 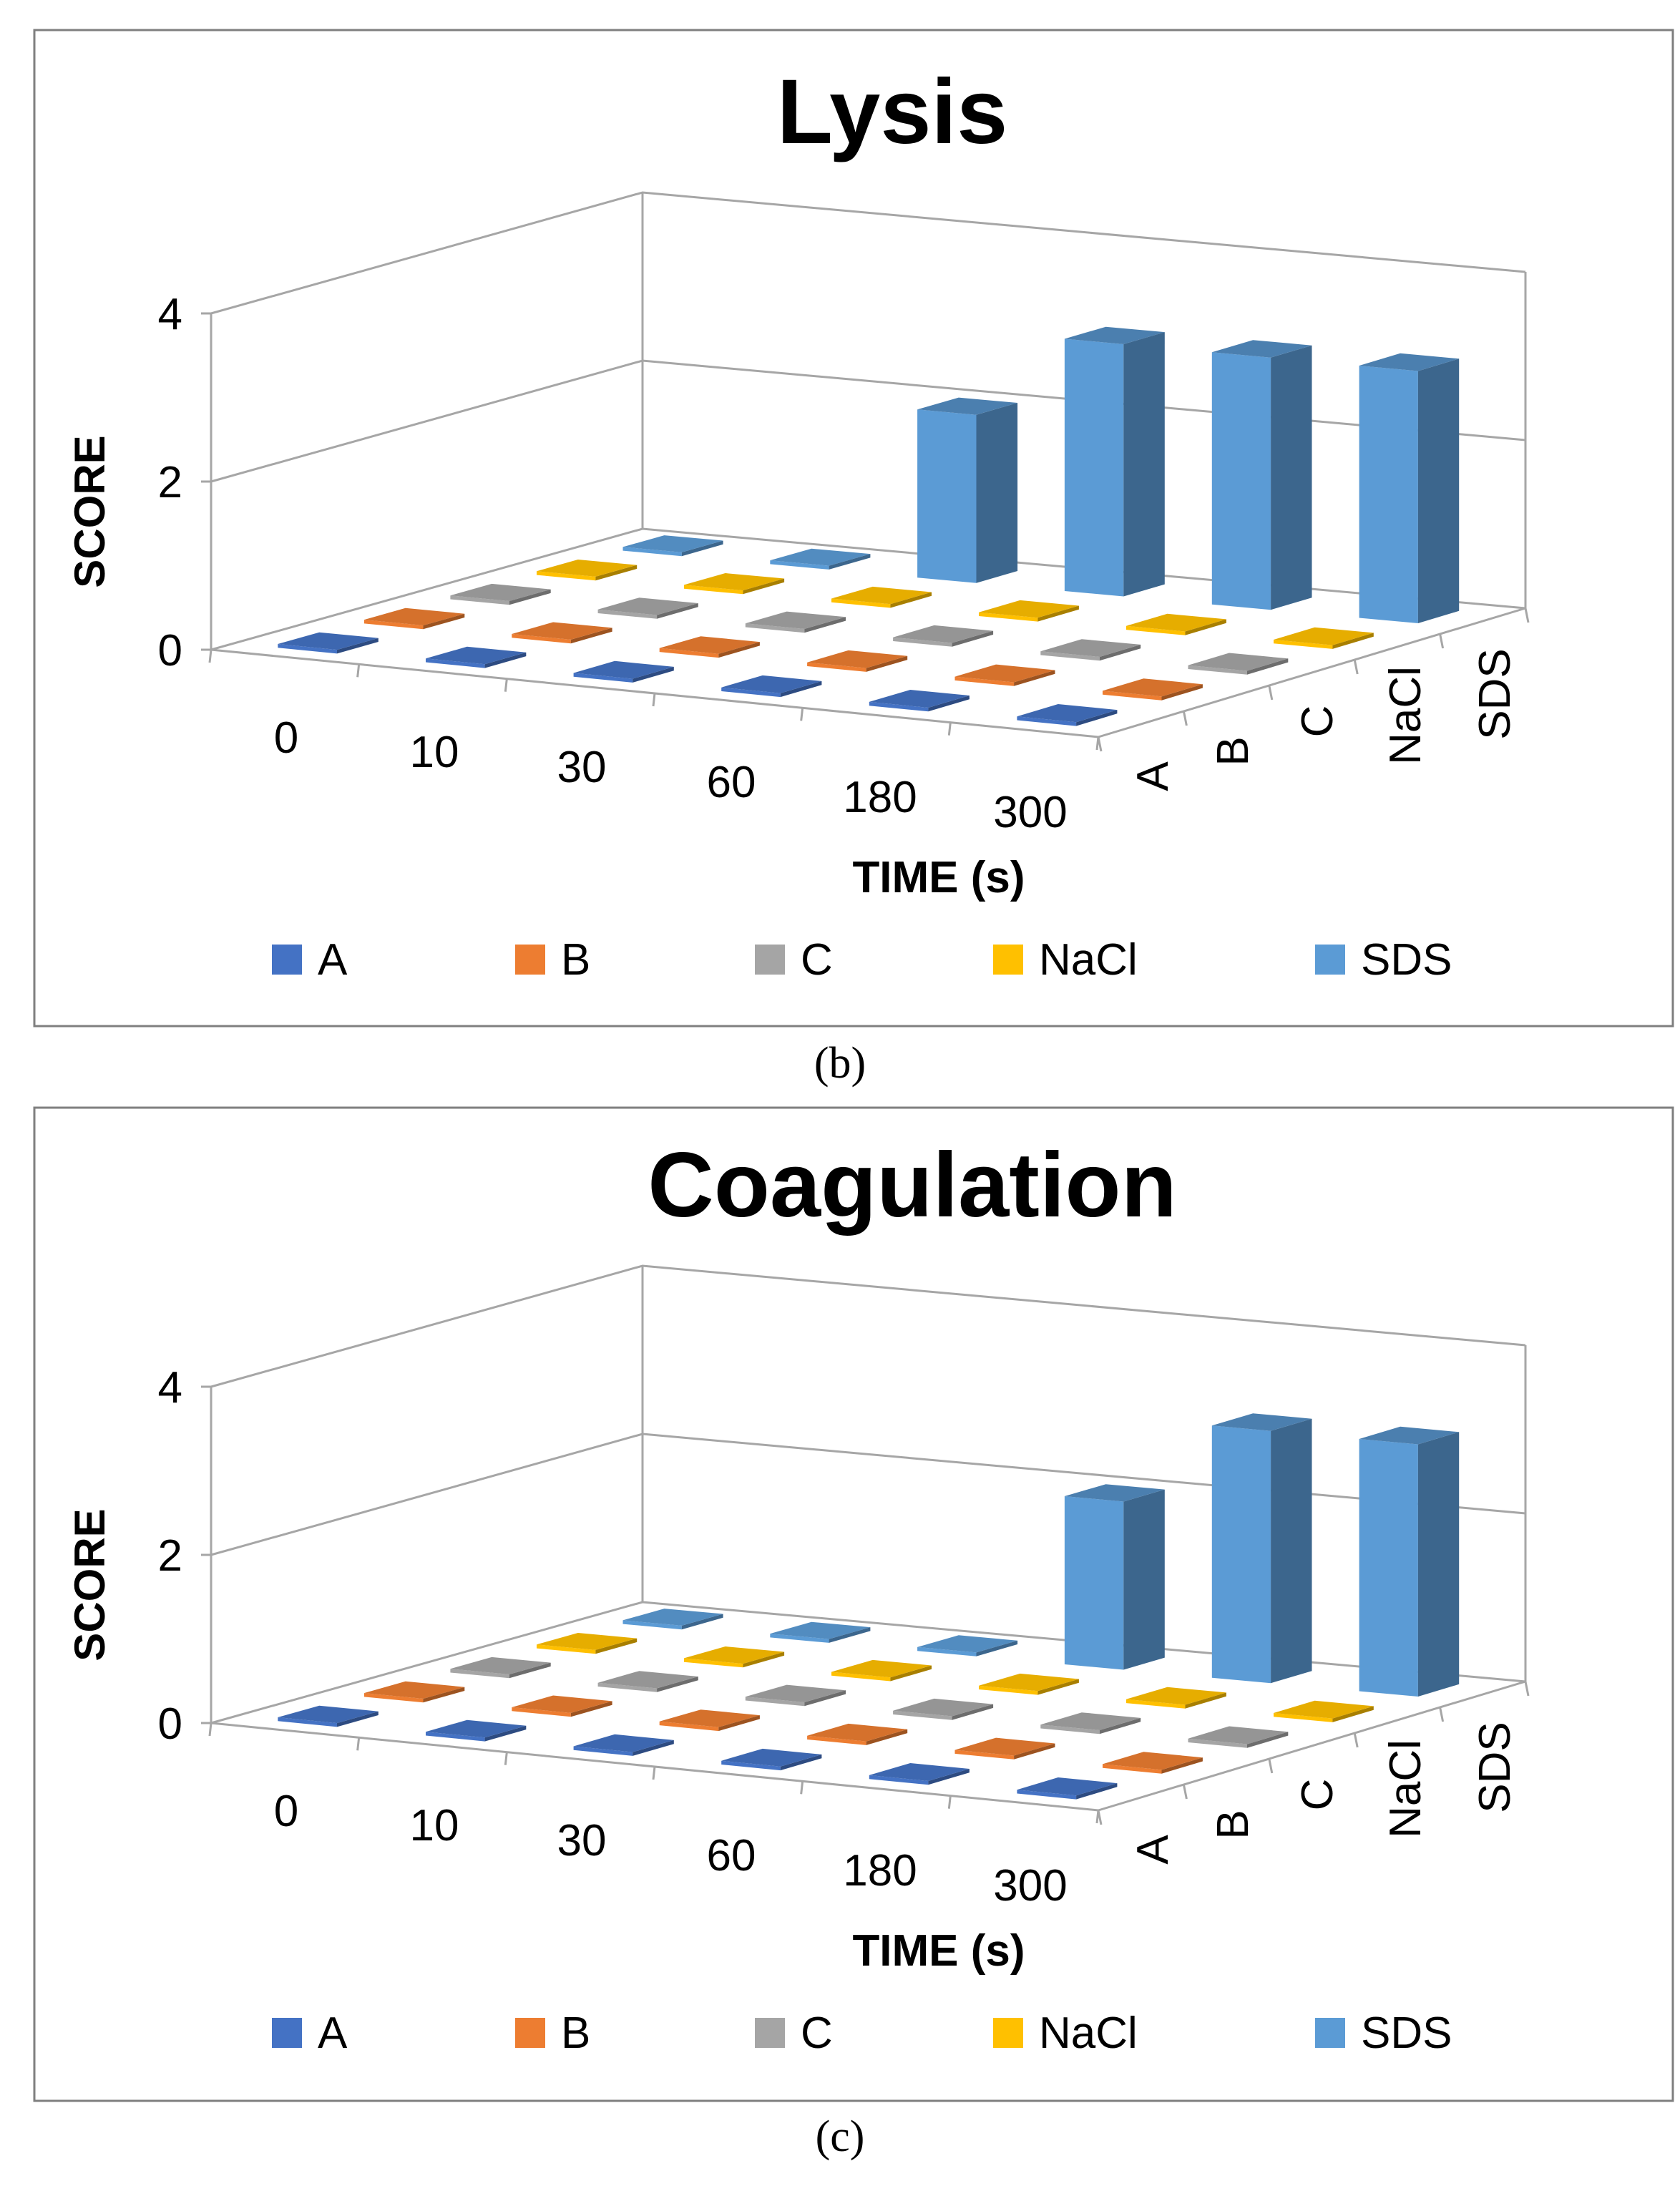 What do you see at coordinates (1353, 1714) in the screenshot?
I see `bar-nacl-300-side` at bounding box center [1353, 1714].